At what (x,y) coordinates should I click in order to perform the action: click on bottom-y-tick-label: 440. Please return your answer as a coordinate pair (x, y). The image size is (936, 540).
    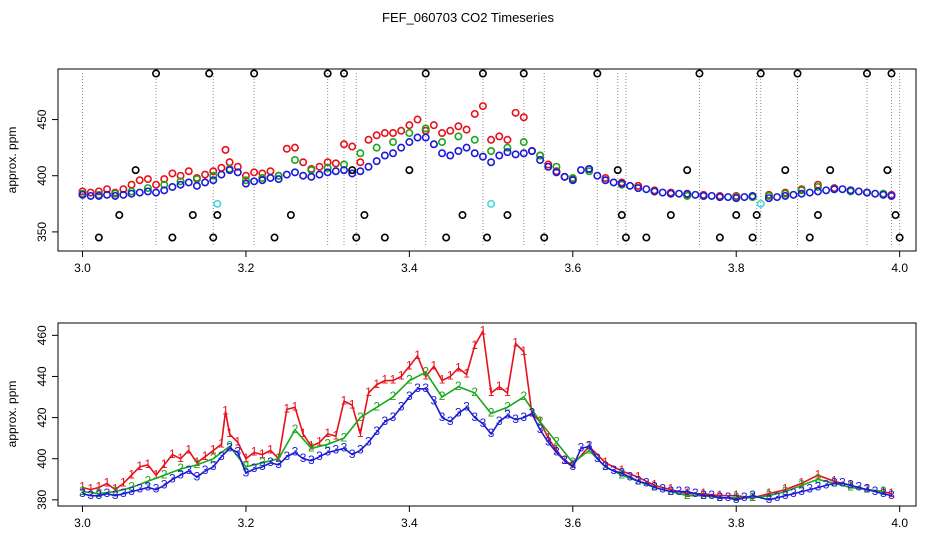
    Looking at the image, I should click on (42, 376).